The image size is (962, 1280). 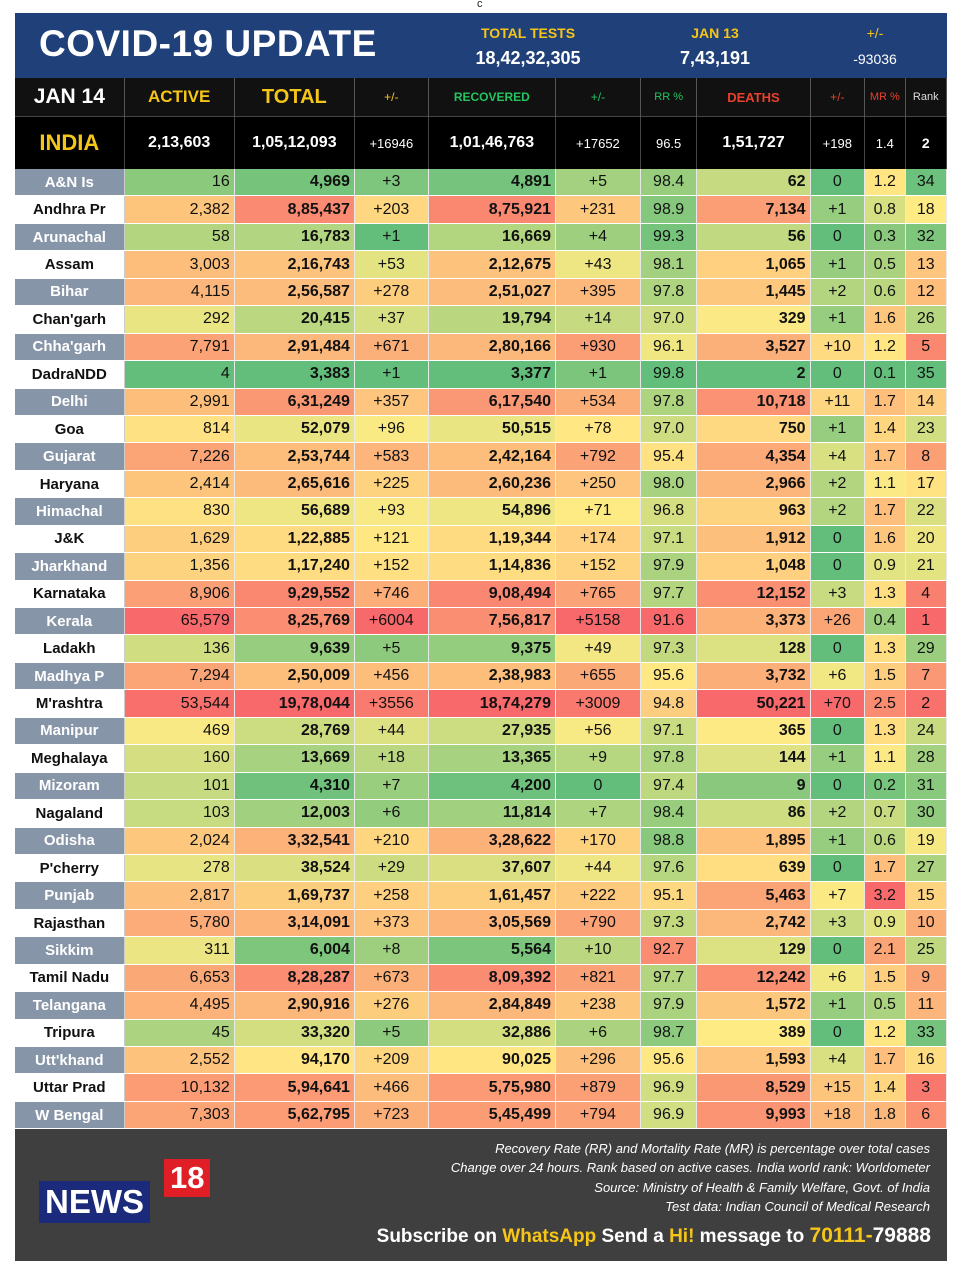 I want to click on mr-cell: 1.8, so click(x=885, y=1115).